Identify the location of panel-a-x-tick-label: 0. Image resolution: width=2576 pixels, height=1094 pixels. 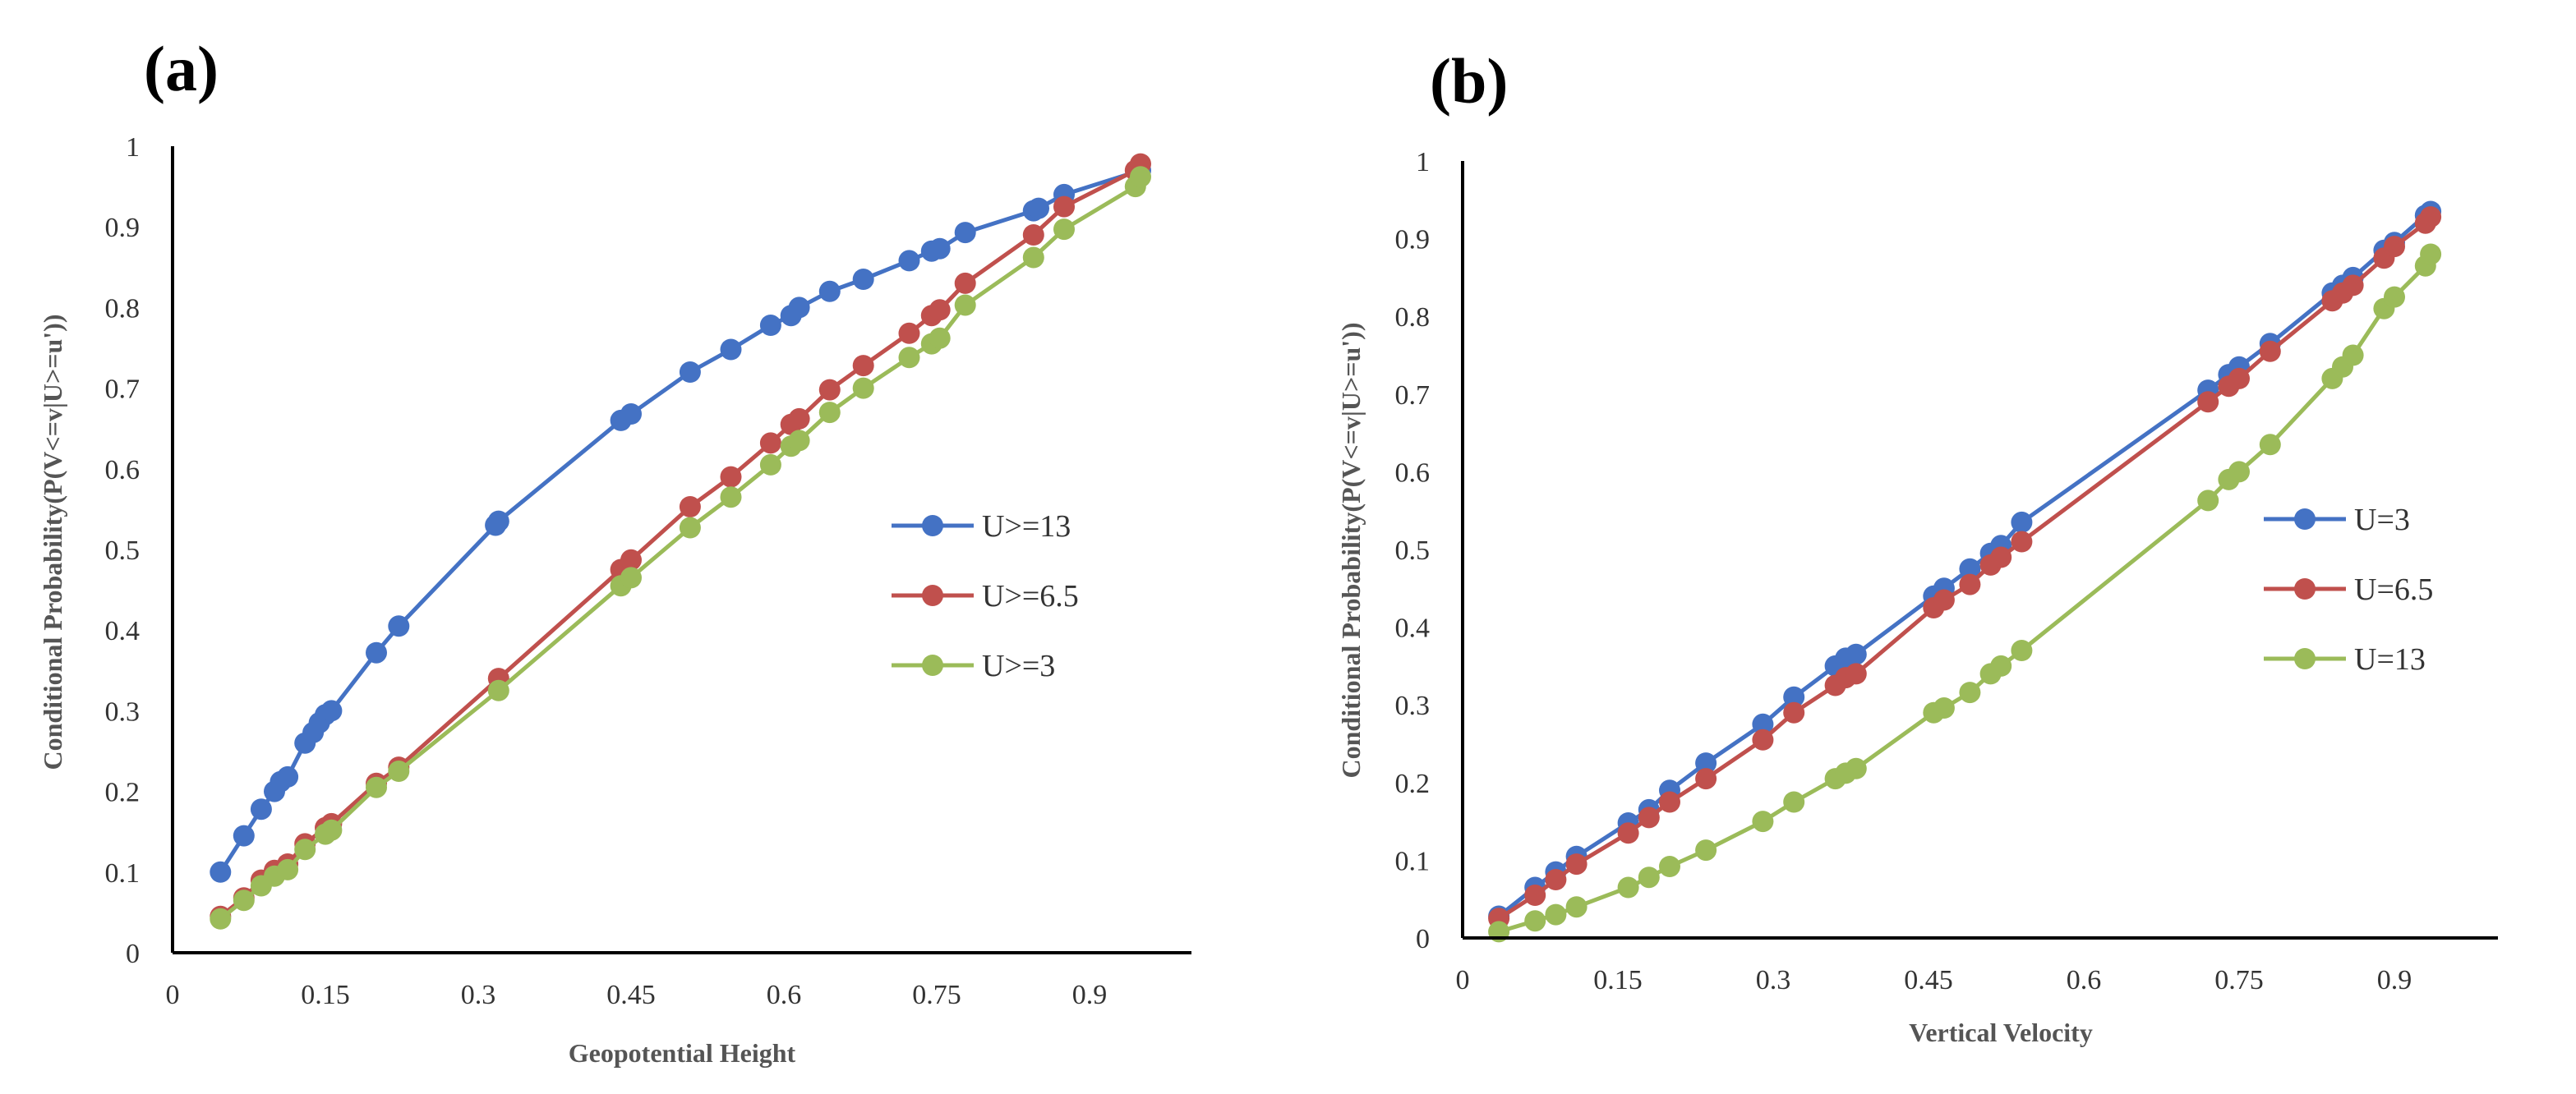
(173, 995).